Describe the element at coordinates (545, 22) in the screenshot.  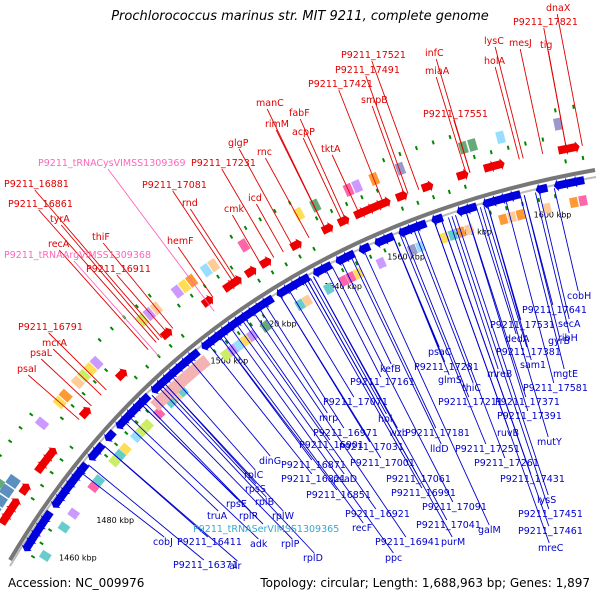
I see `gene-label-p9211-17821: P9211_17821` at that location.